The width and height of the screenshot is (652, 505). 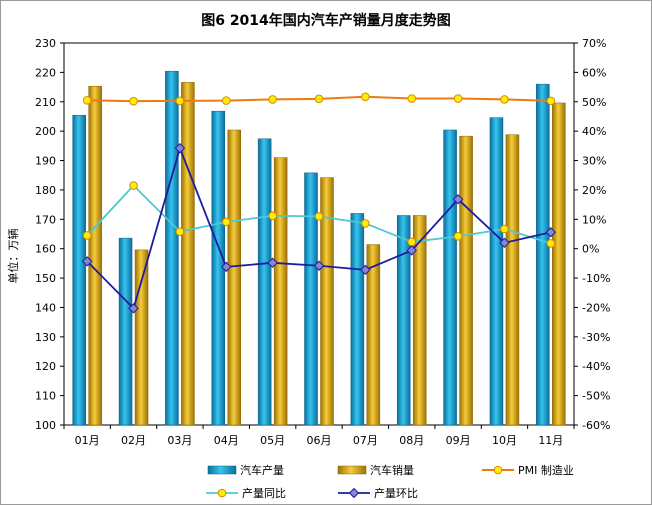 What do you see at coordinates (272, 440) in the screenshot?
I see `x-tick-label: 05月` at bounding box center [272, 440].